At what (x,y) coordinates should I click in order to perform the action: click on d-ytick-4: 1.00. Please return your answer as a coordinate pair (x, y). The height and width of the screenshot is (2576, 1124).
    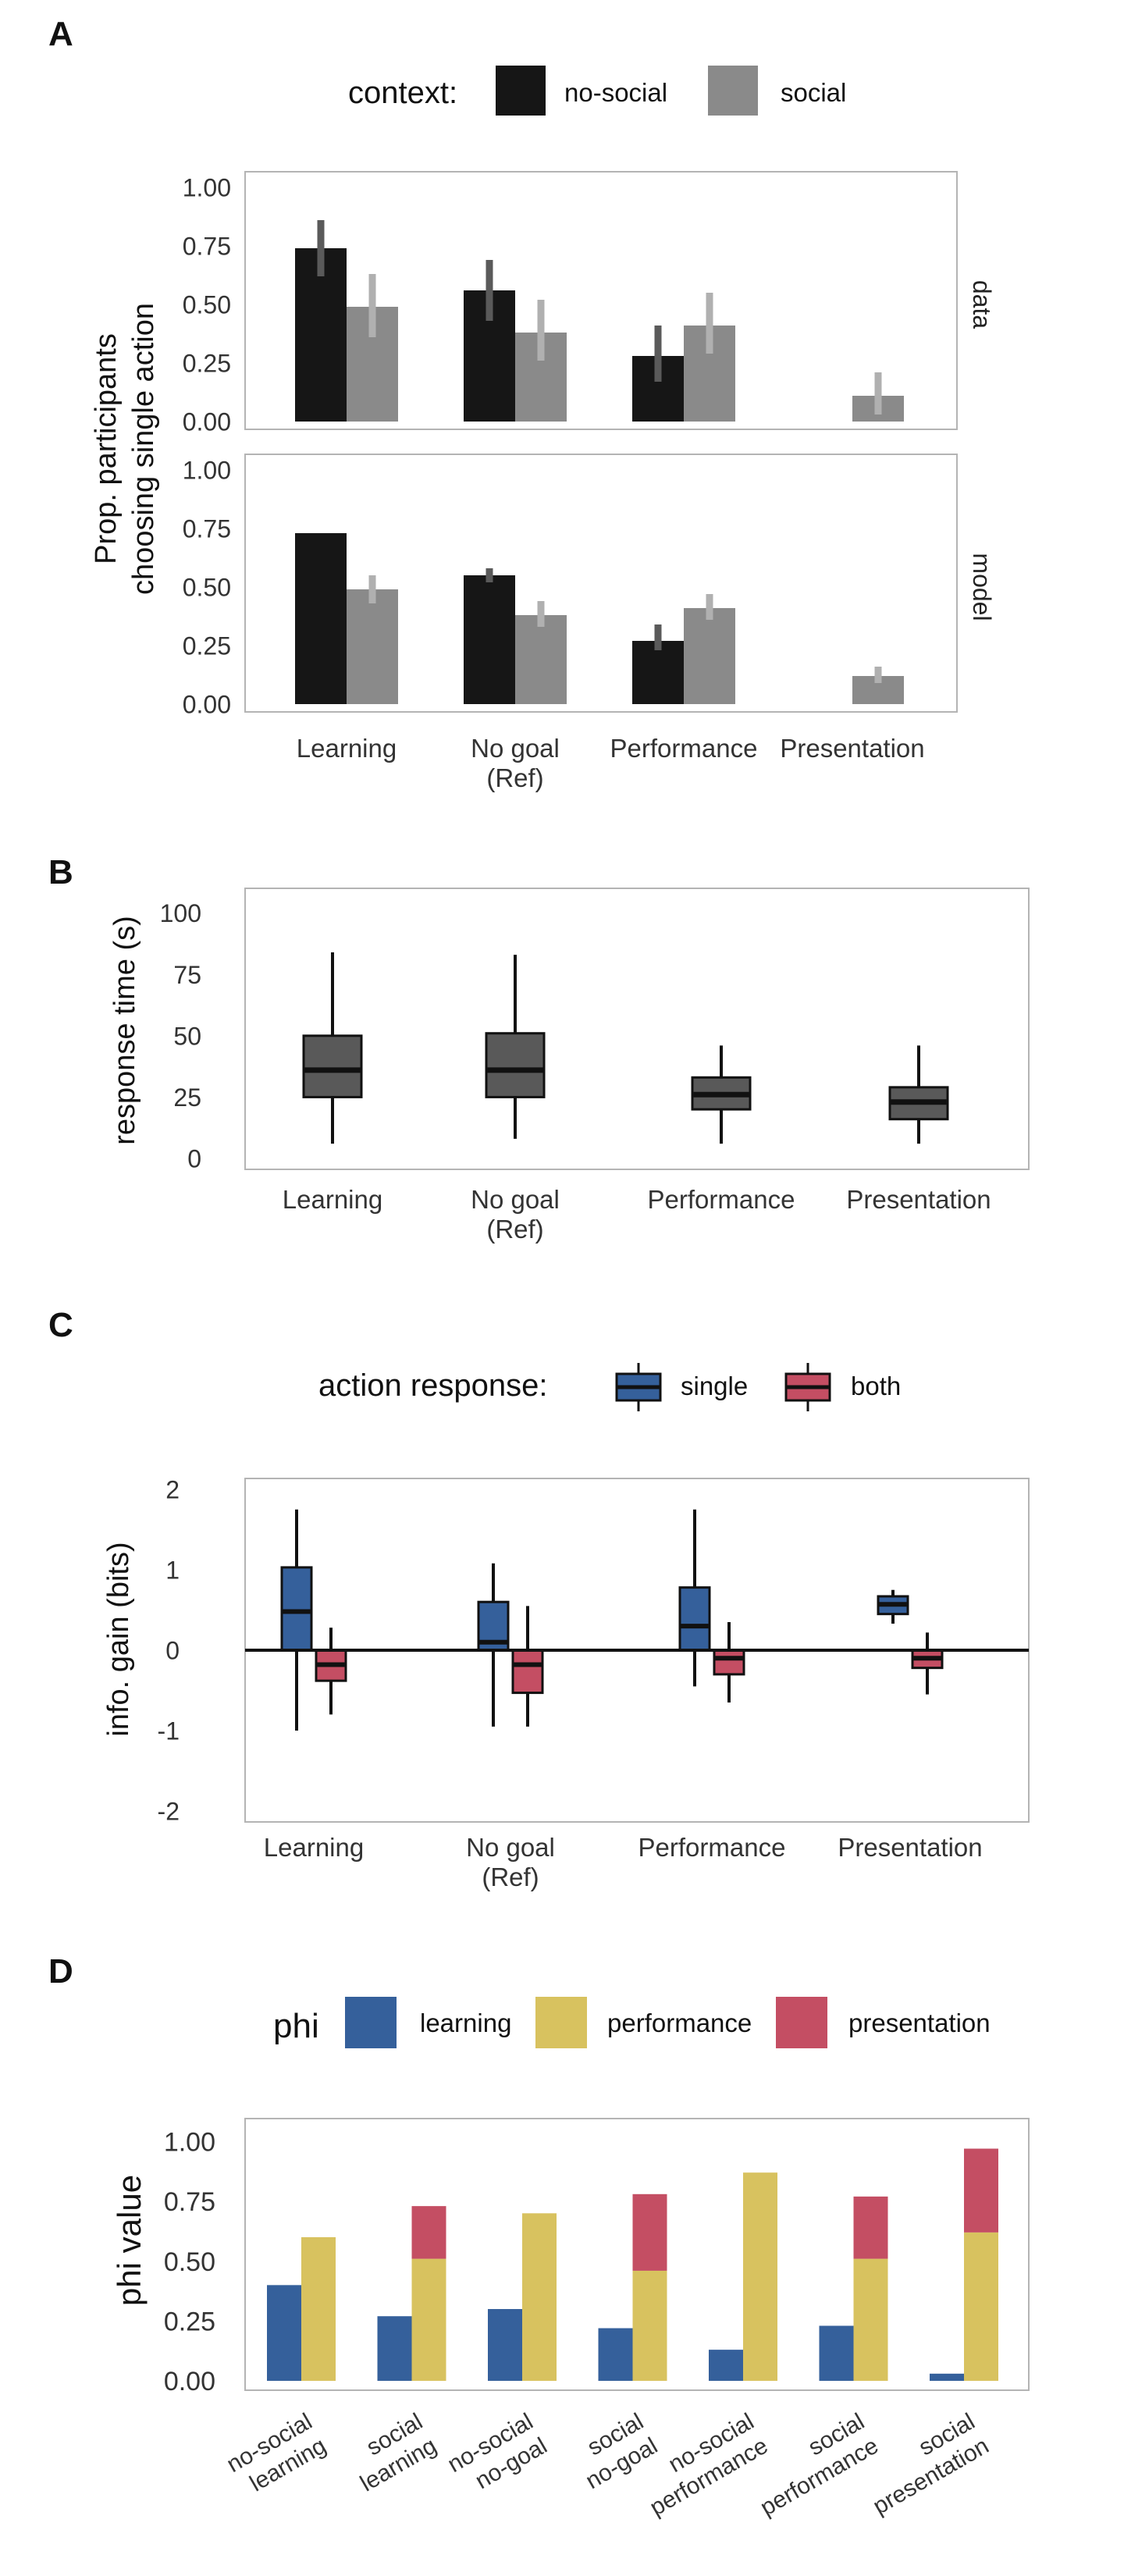
    Looking at the image, I should click on (189, 2143).